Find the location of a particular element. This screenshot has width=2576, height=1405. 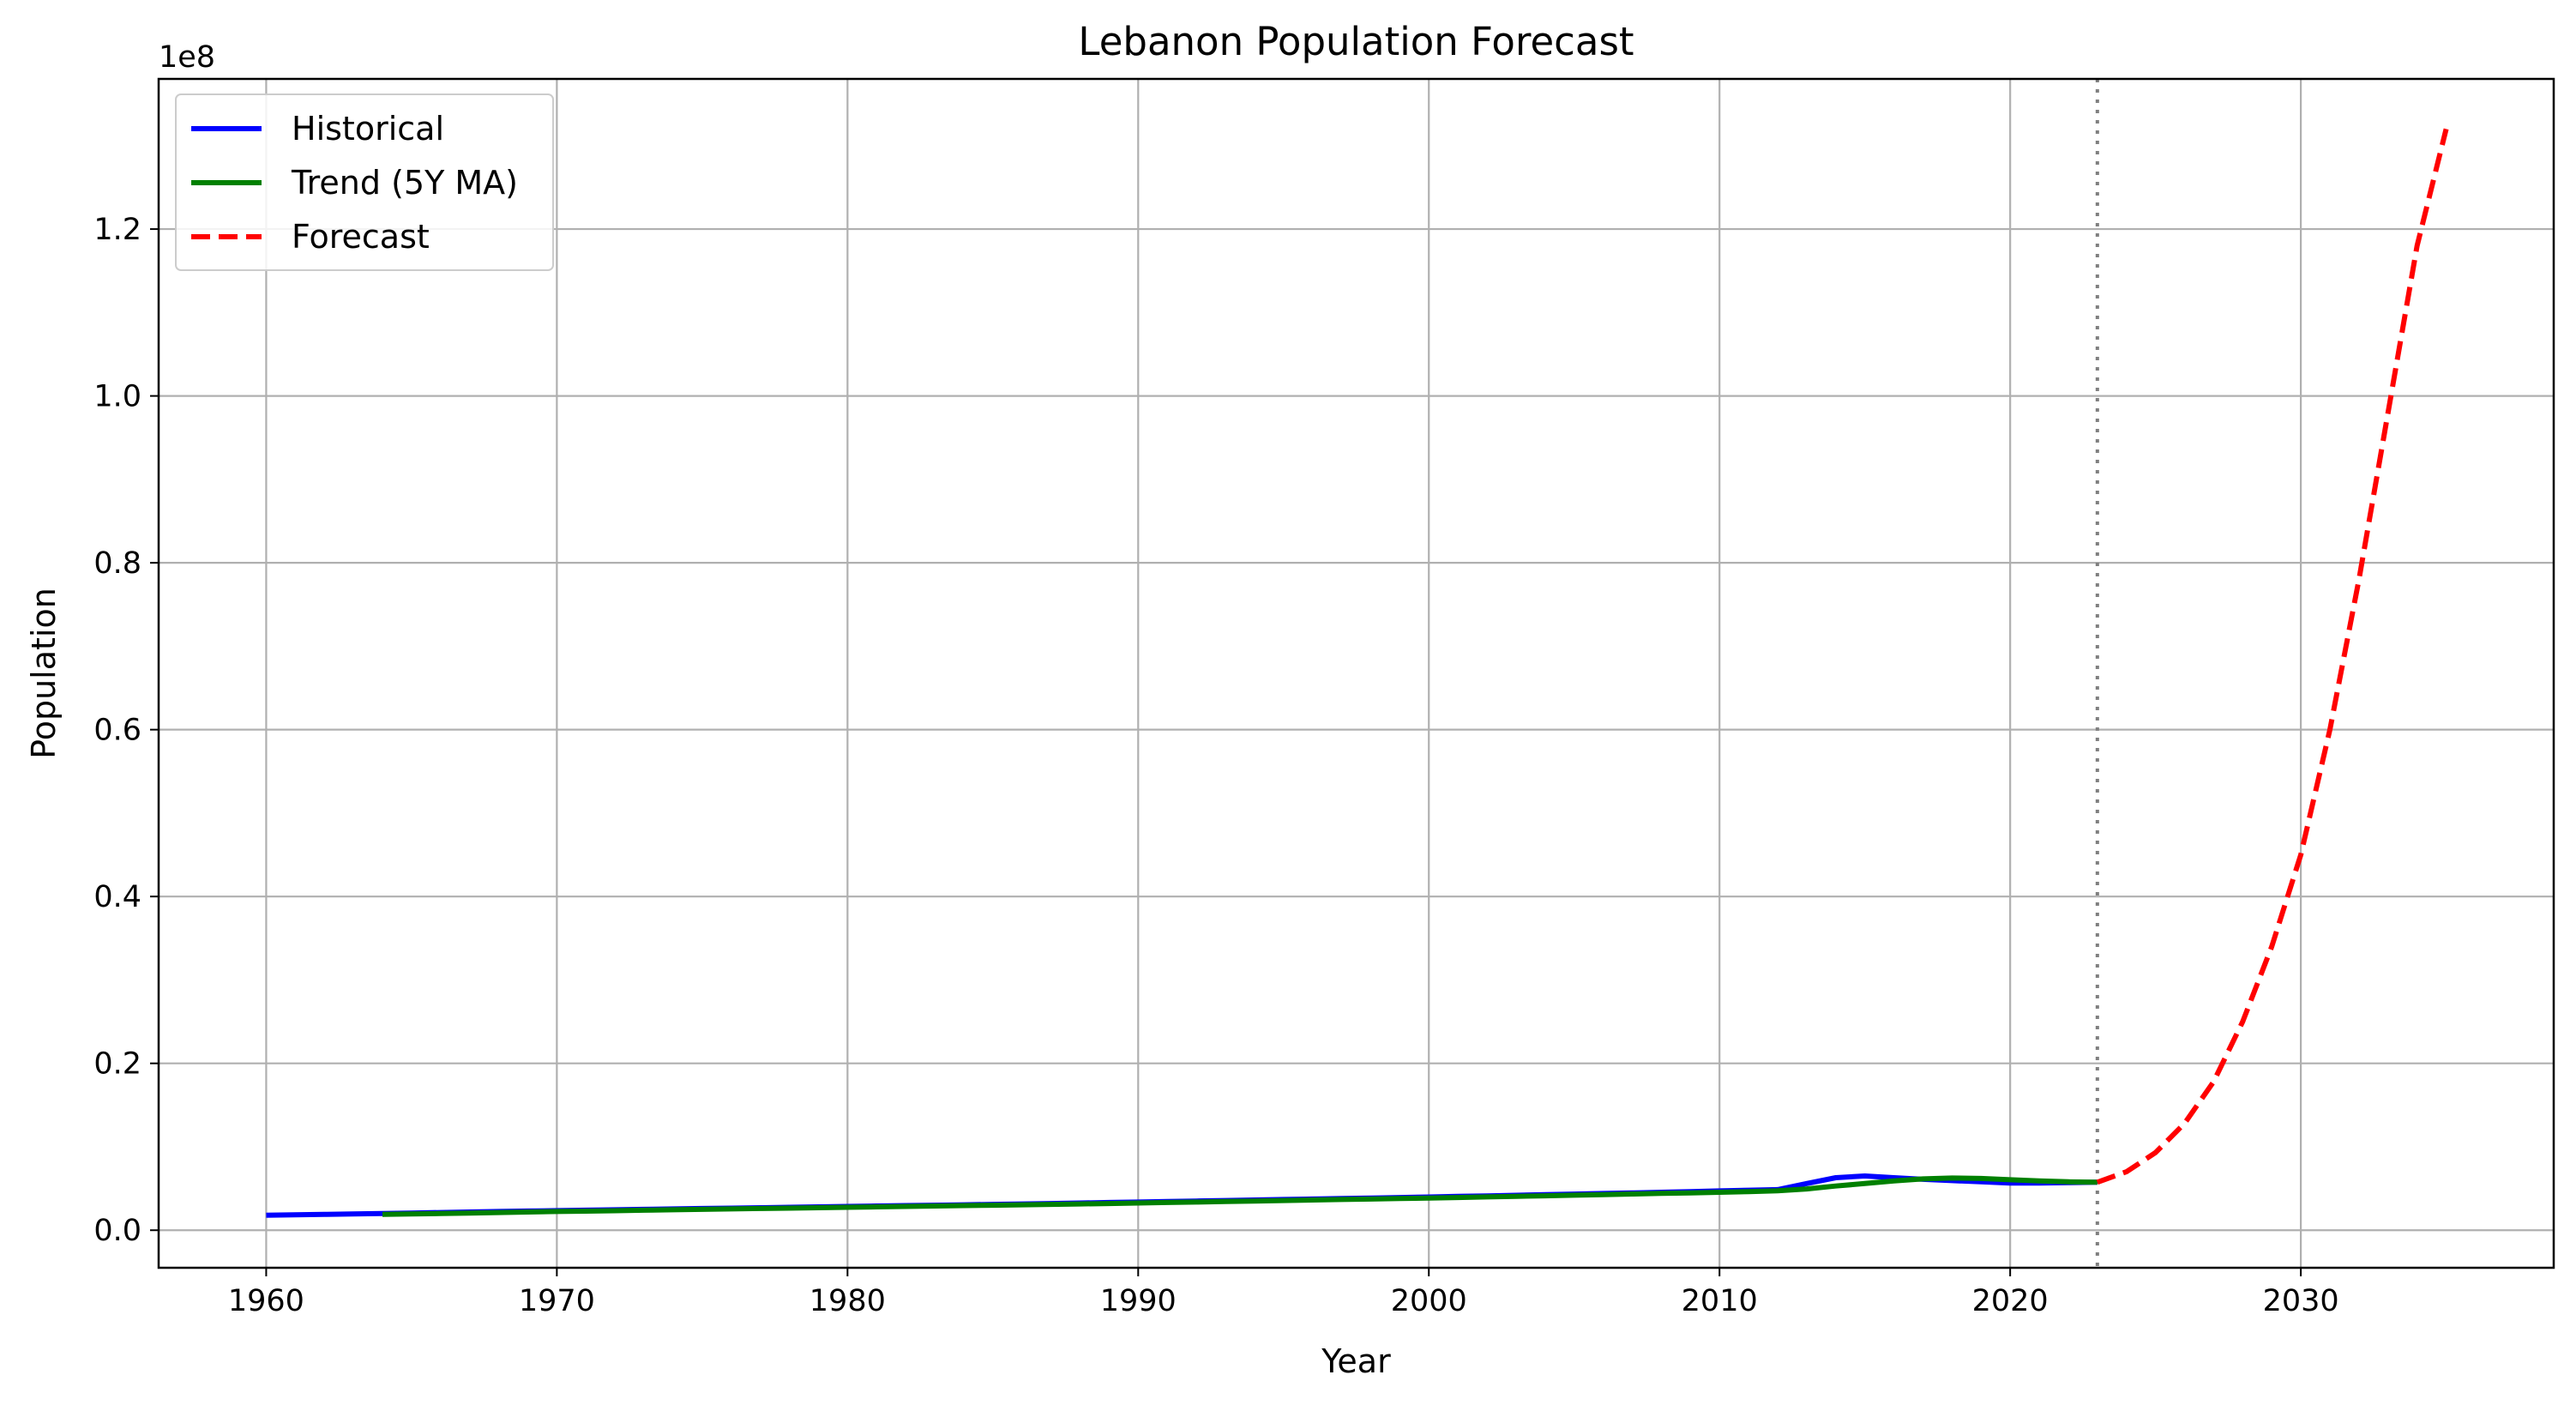

legend-box is located at coordinates (364, 182).